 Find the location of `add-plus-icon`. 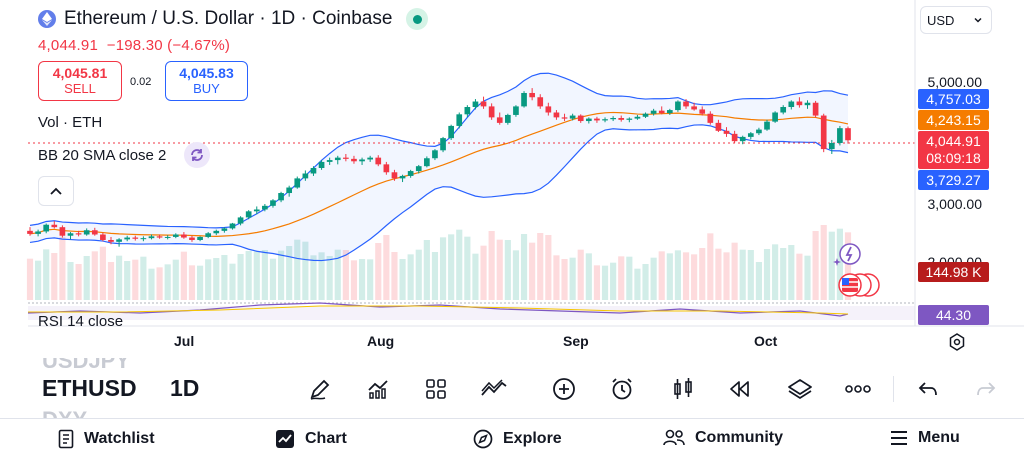

add-plus-icon is located at coordinates (564, 389).